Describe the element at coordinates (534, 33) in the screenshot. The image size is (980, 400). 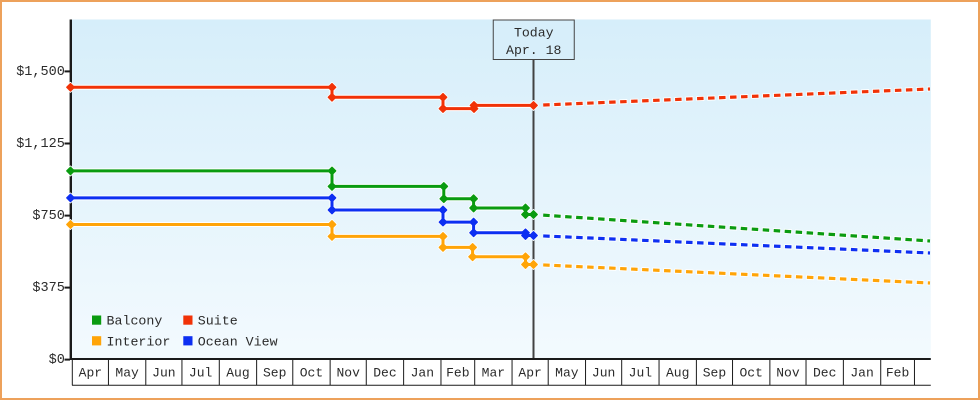
I see `svg-text: Today` at that location.